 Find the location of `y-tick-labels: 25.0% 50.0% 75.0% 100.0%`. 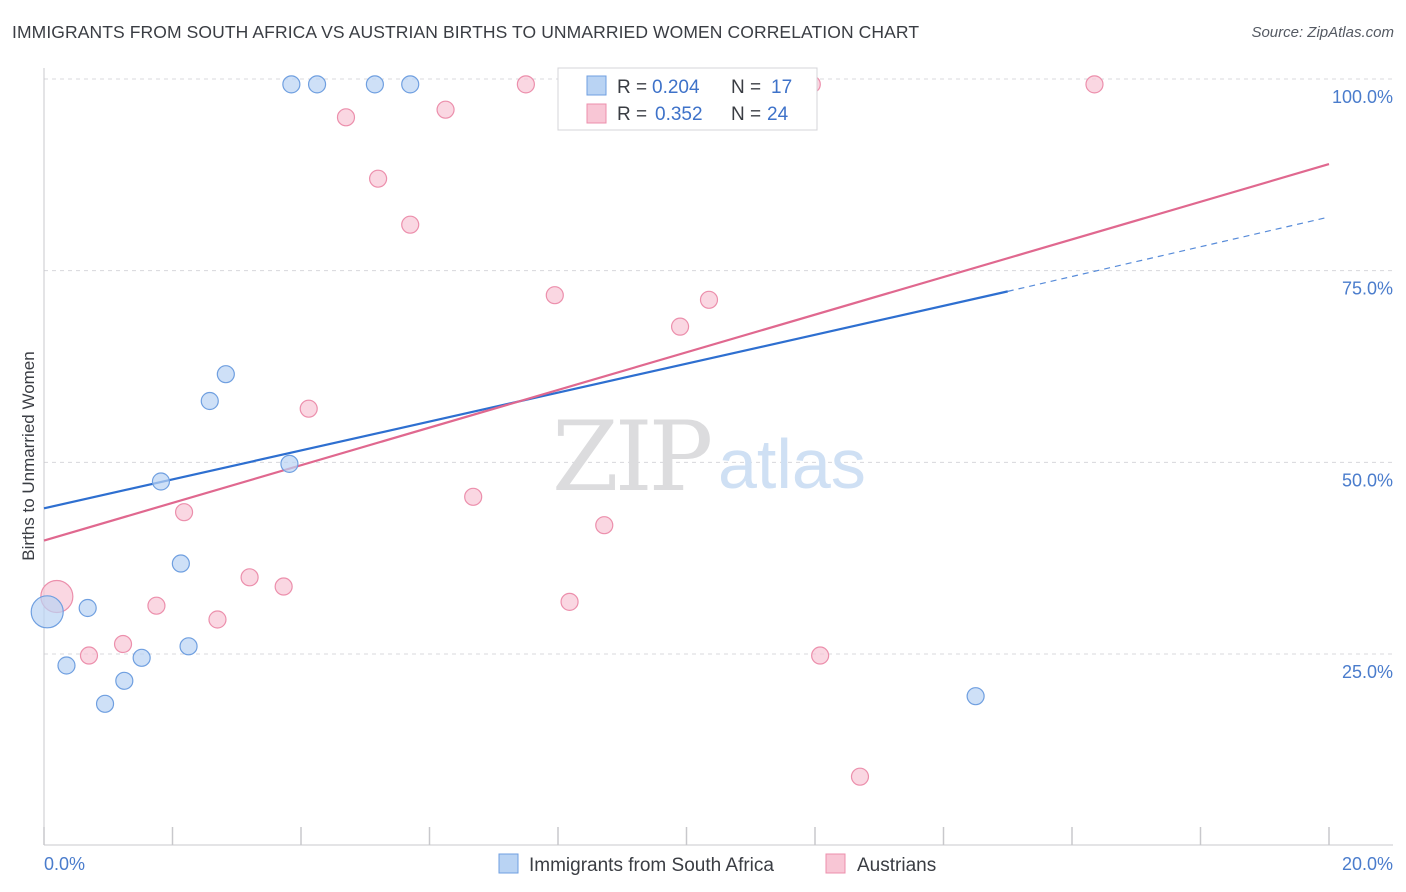

y-tick-labels: 25.0% 50.0% 75.0% 100.0% is located at coordinates (1362, 384).